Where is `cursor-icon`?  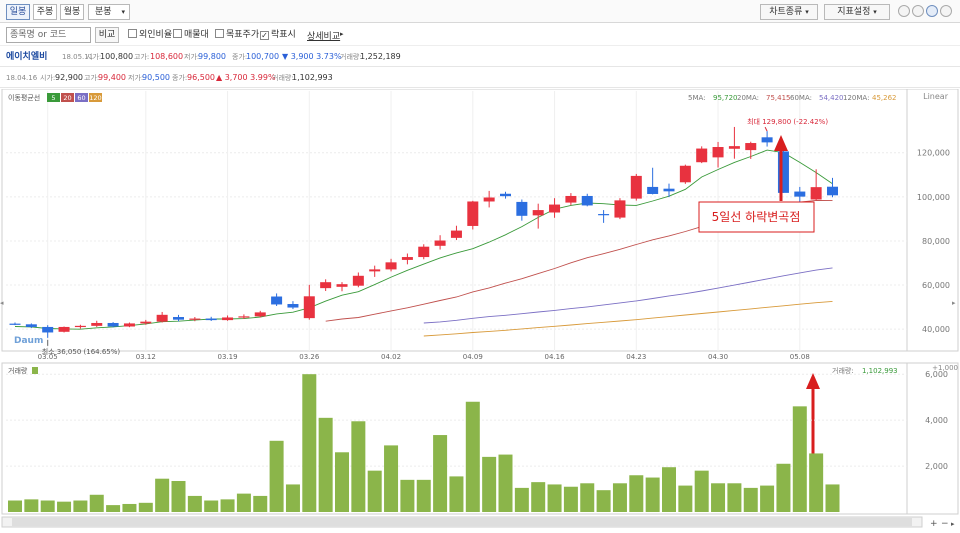
cursor-icon is located at coordinates (932, 11).